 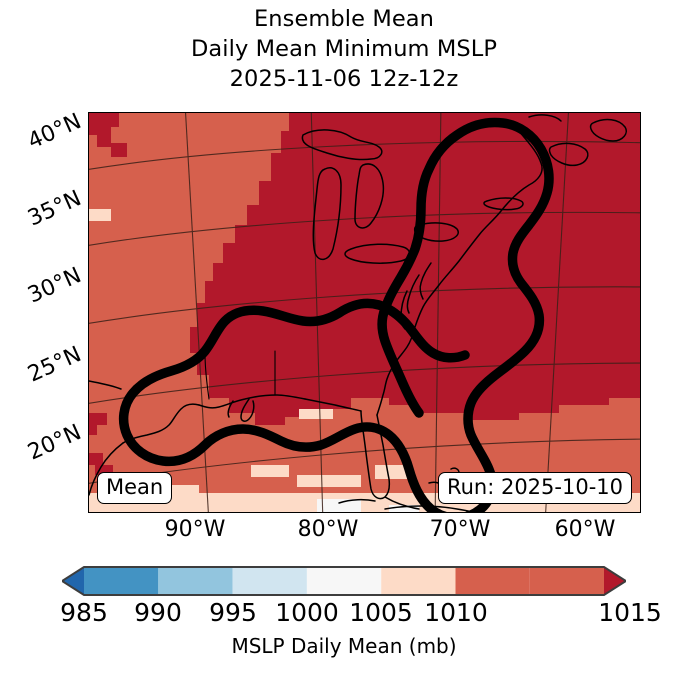 What do you see at coordinates (307, 612) in the screenshot?
I see `colorbar-tick-1000: 1000` at bounding box center [307, 612].